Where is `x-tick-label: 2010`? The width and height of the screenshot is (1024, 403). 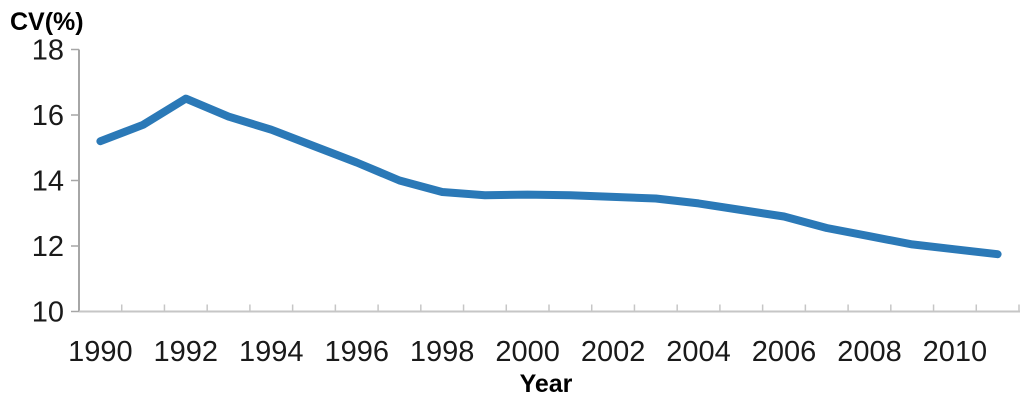
x-tick-label: 2010 is located at coordinates (955, 352).